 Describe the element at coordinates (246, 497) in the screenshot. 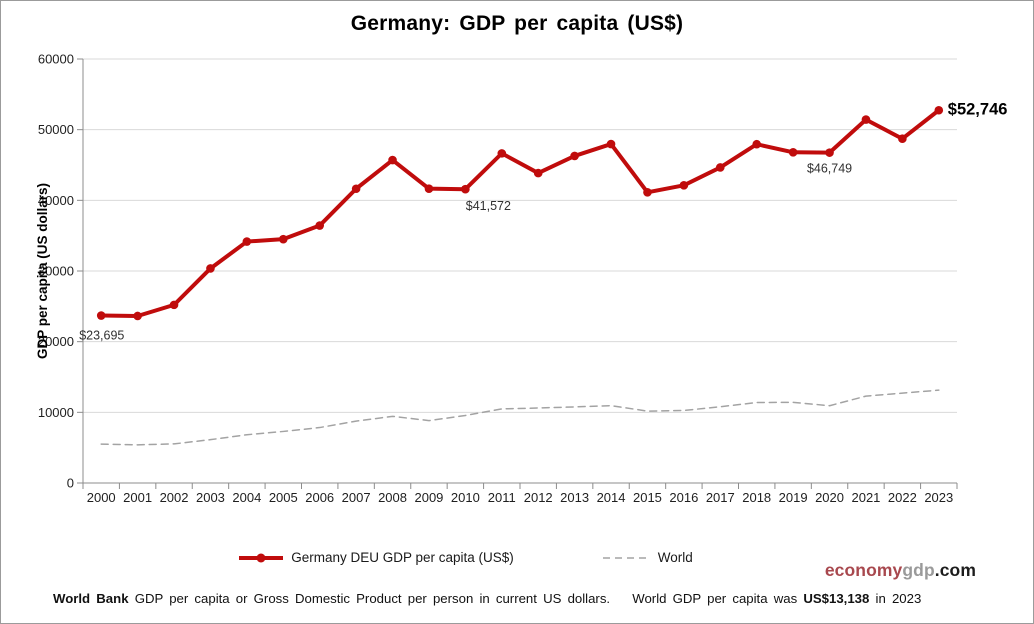

I see `x-tick-label: 2004` at that location.